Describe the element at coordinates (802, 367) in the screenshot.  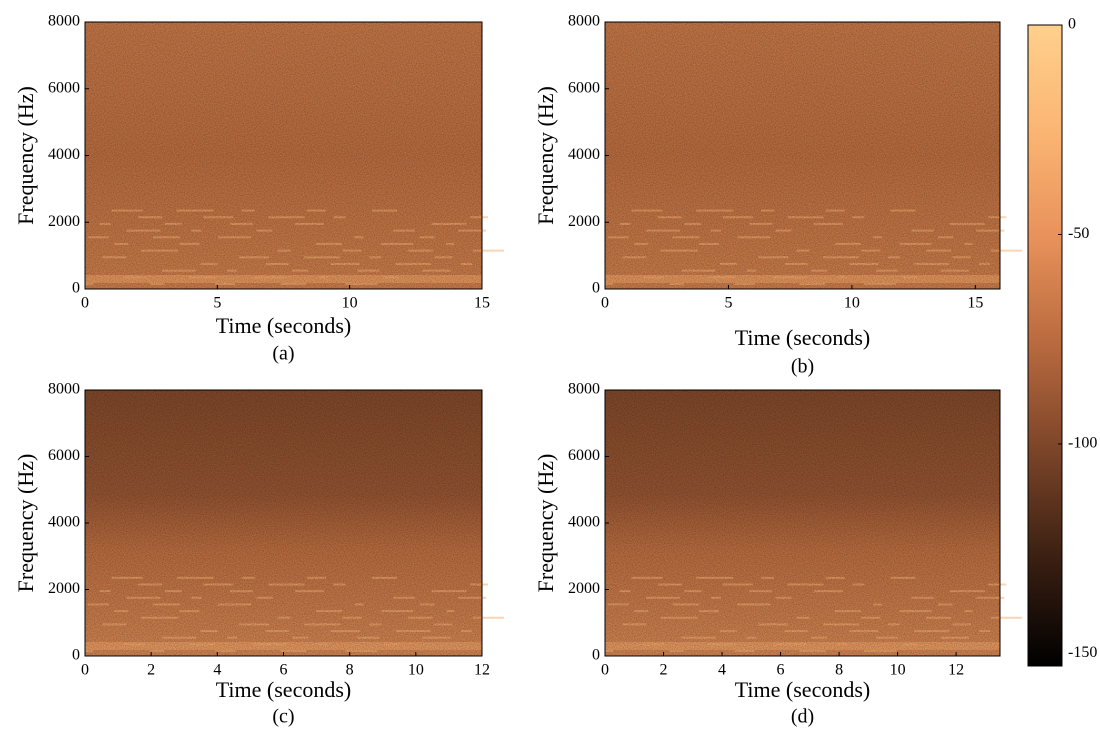
I see `panel-label: (b)` at that location.